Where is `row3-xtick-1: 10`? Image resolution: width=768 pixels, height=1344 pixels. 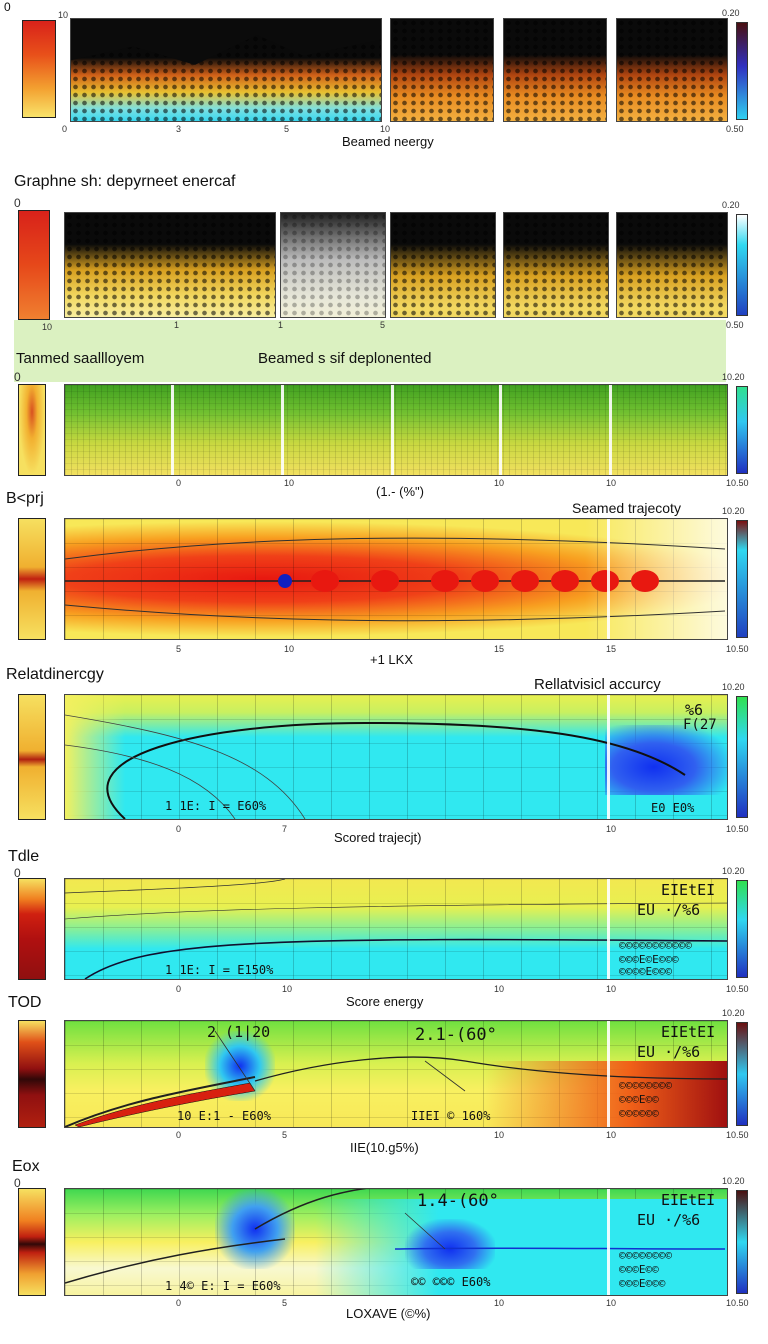
row3-xtick-1: 10 is located at coordinates (289, 483).